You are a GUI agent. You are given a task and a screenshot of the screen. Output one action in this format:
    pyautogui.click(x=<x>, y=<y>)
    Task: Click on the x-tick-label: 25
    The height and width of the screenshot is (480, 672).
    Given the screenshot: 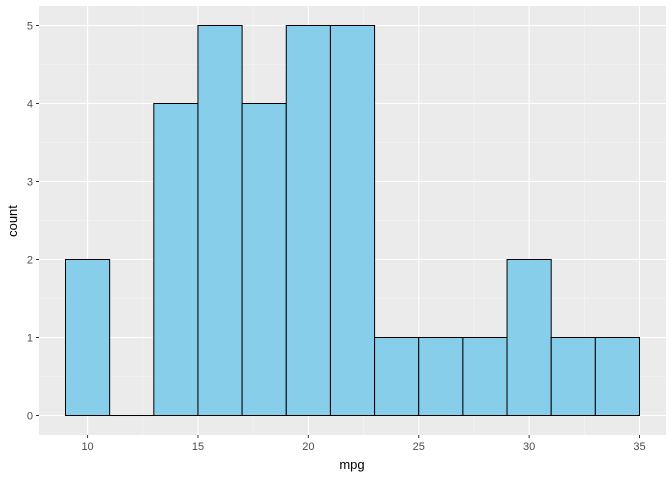 What is the action you would take?
    pyautogui.click(x=419, y=447)
    